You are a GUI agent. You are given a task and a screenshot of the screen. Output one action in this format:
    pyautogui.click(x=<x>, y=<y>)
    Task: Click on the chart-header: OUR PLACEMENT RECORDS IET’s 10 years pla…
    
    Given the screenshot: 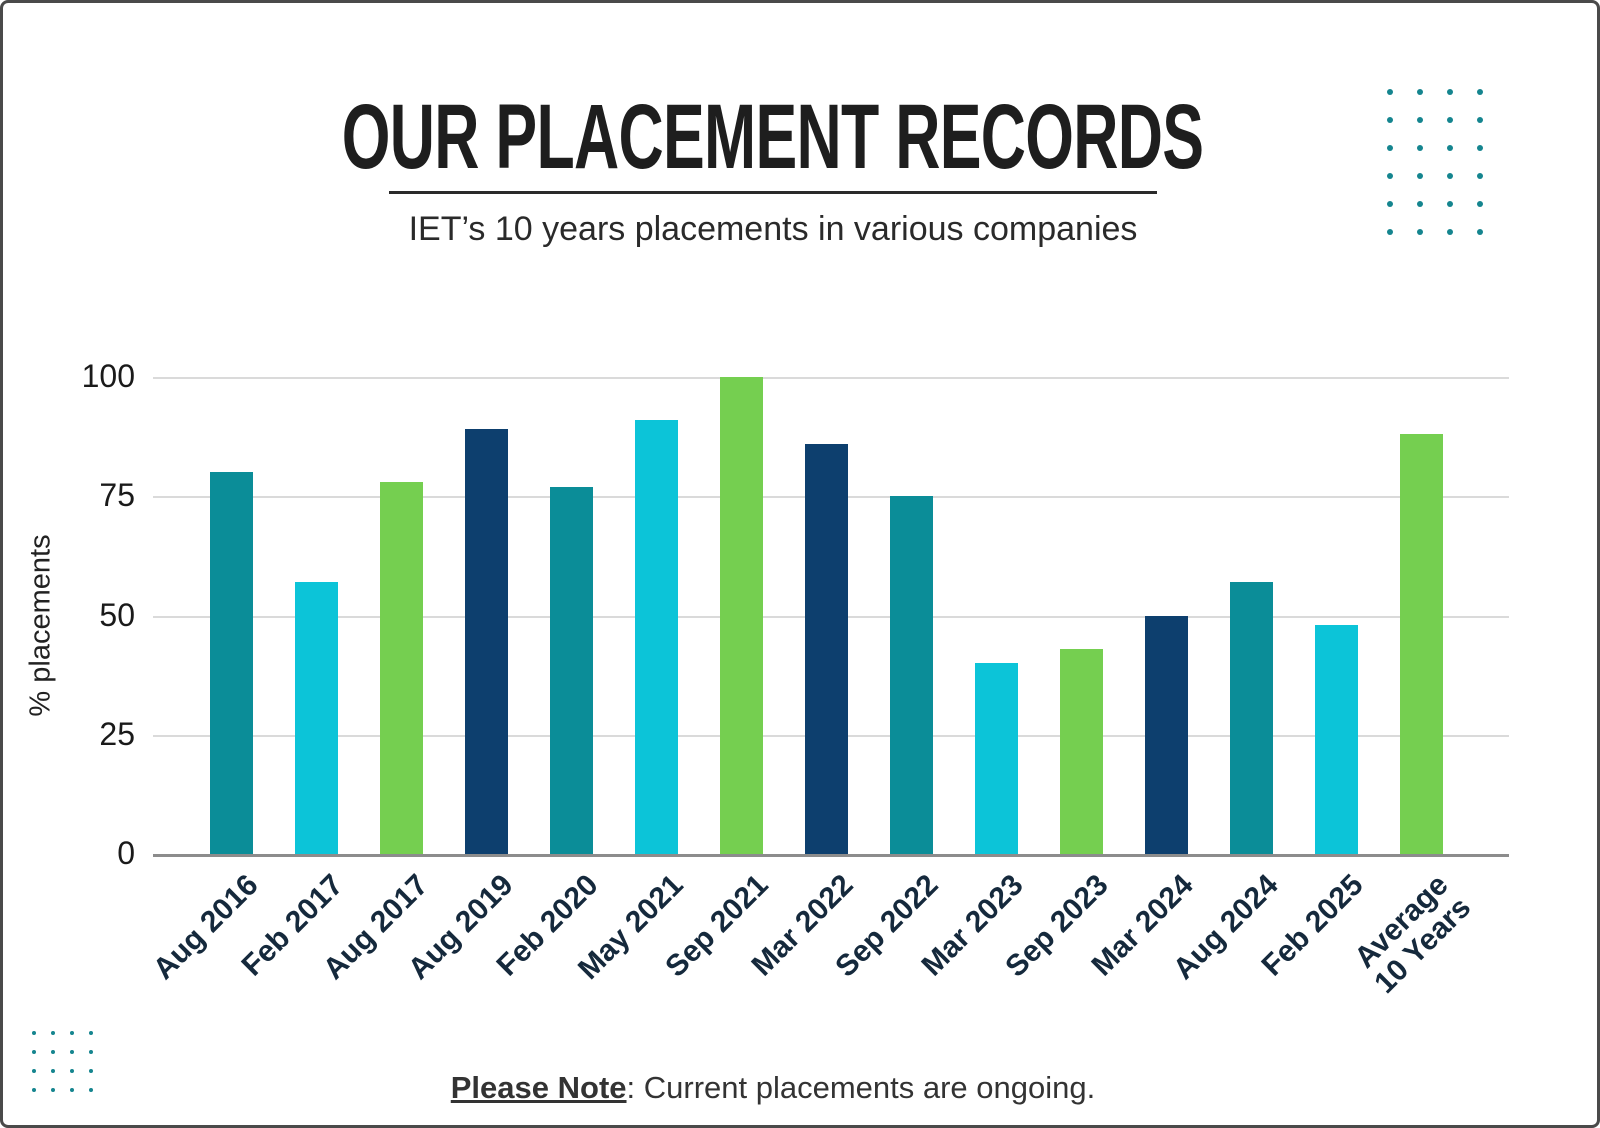 What is the action you would take?
    pyautogui.click(x=773, y=170)
    